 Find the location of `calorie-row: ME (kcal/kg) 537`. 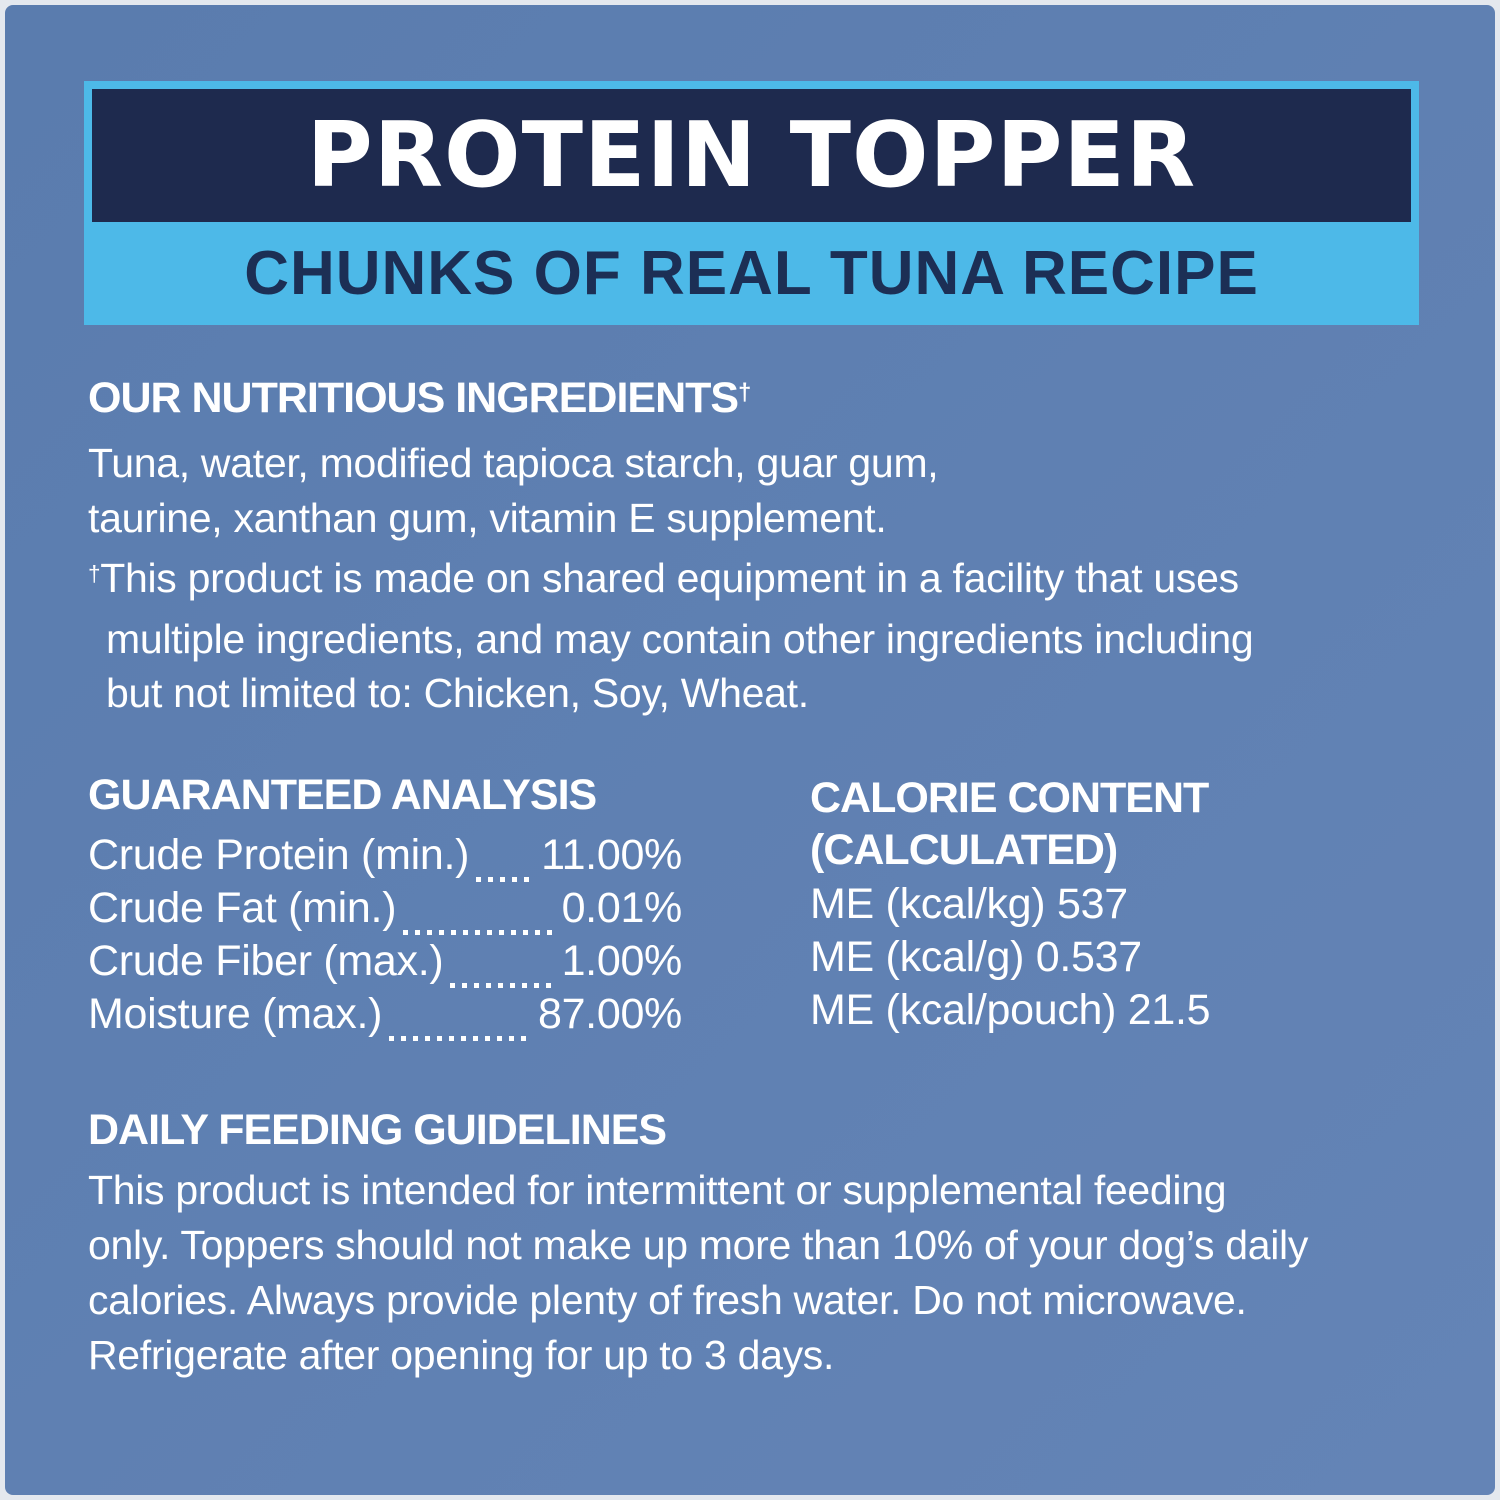

calorie-row: ME (kcal/kg) 537 is located at coordinates (969, 904).